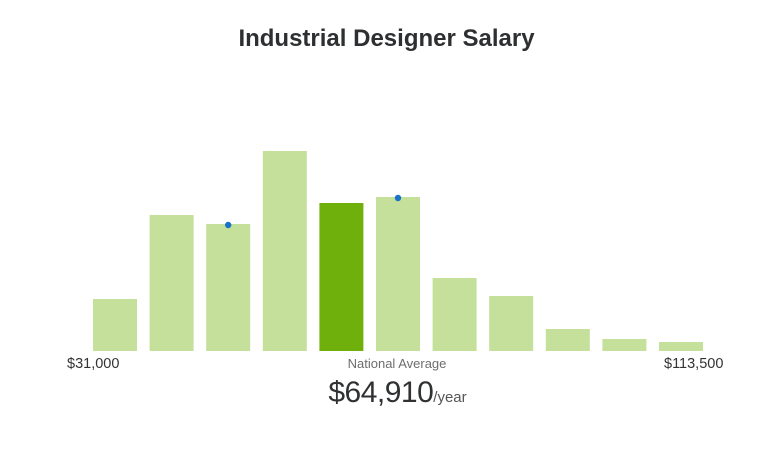 Image resolution: width=784 pixels, height=460 pixels. I want to click on markers-layer, so click(313, 211).